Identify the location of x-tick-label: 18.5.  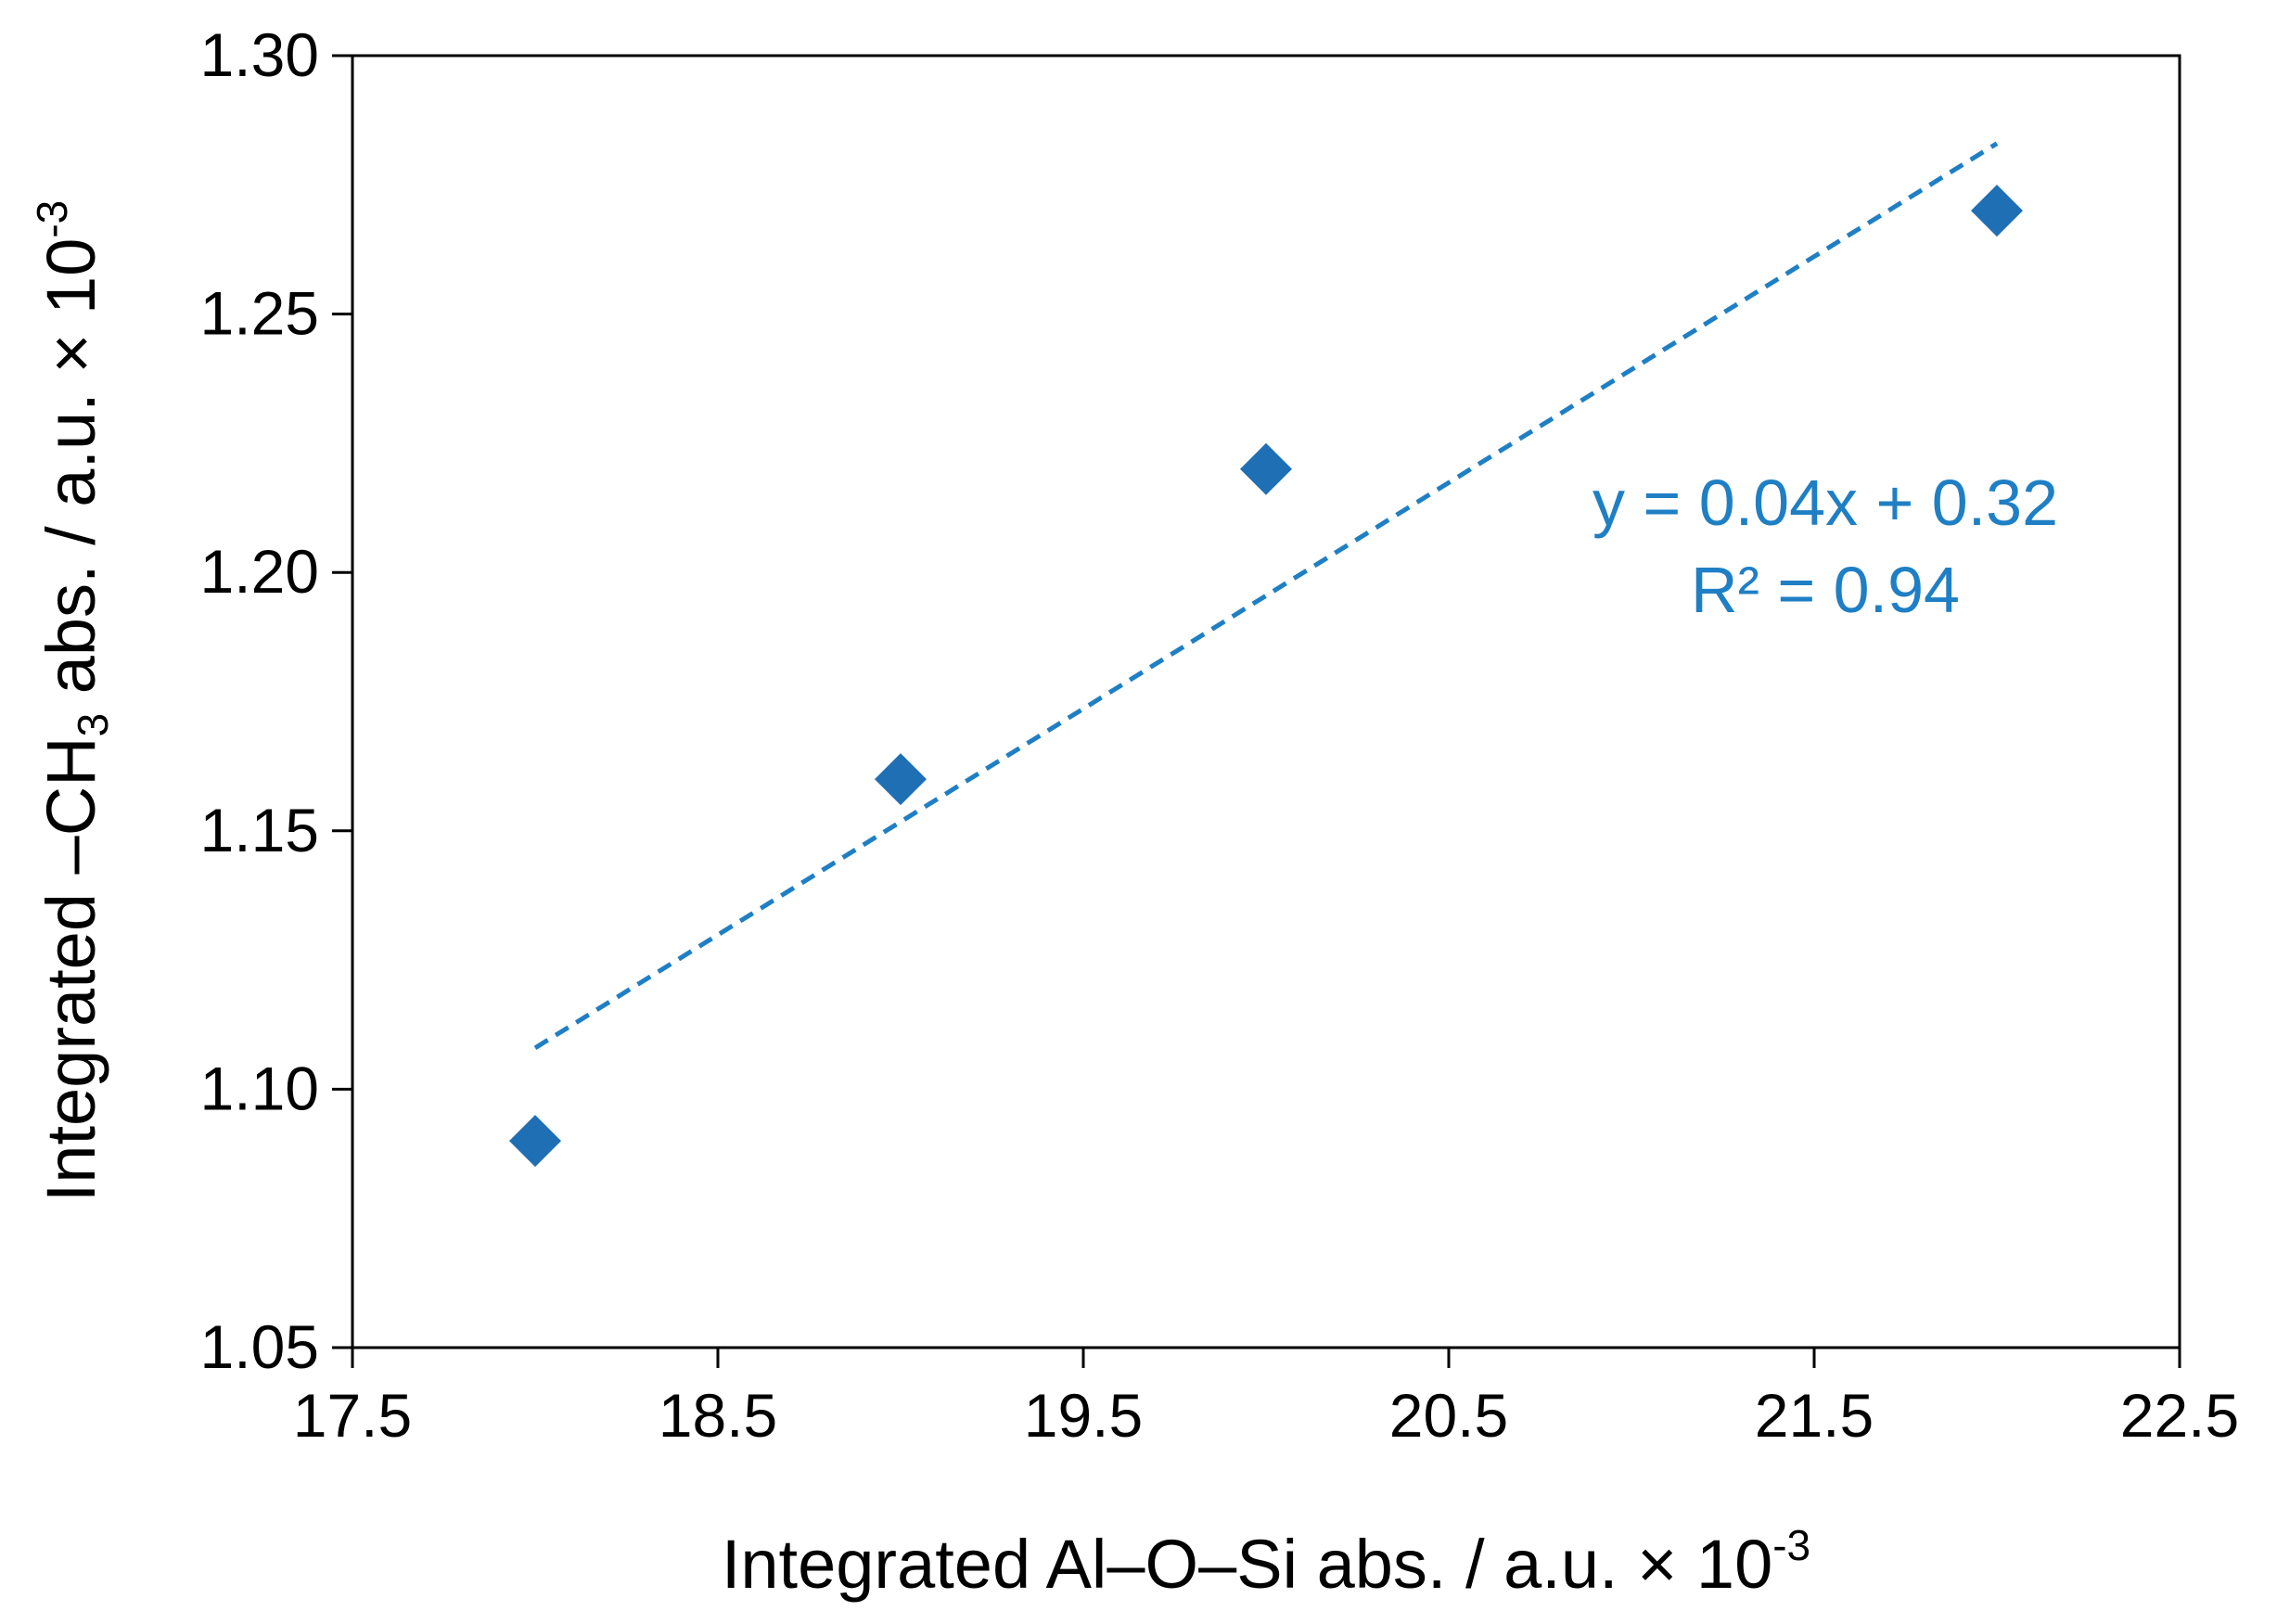
(718, 1415).